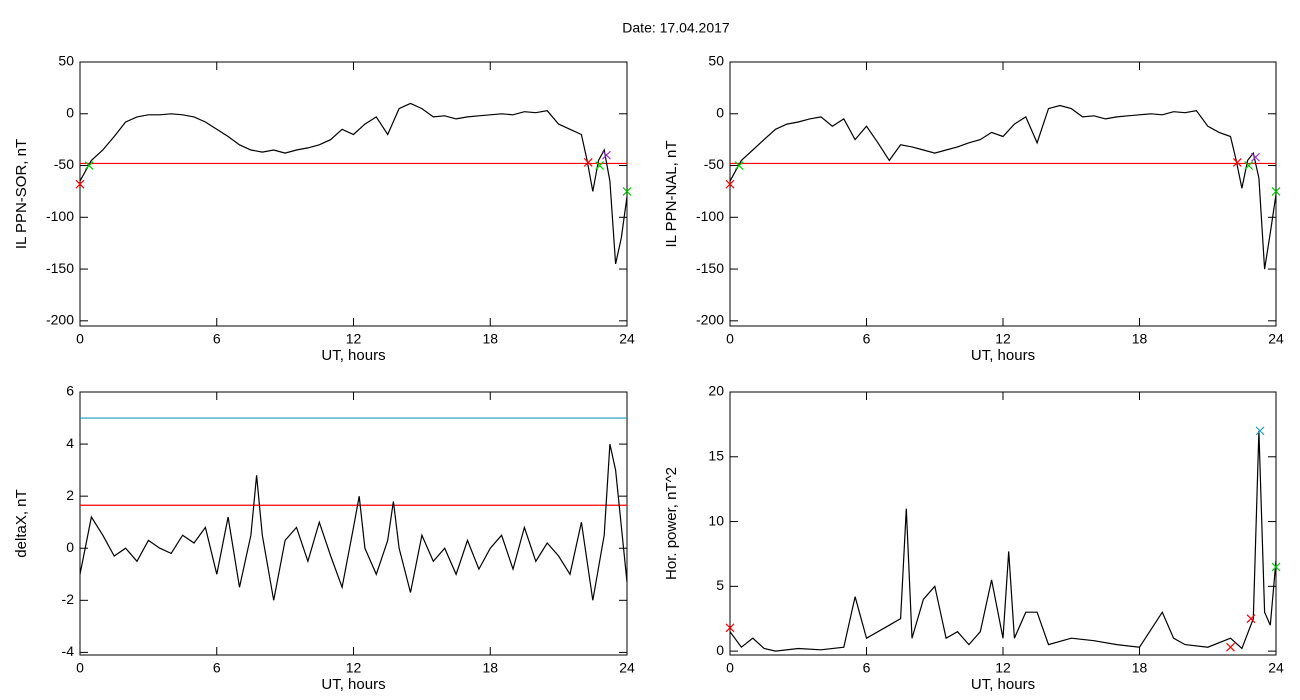 This screenshot has height=700, width=1300. I want to click on y-tick-label: 5, so click(720, 585).